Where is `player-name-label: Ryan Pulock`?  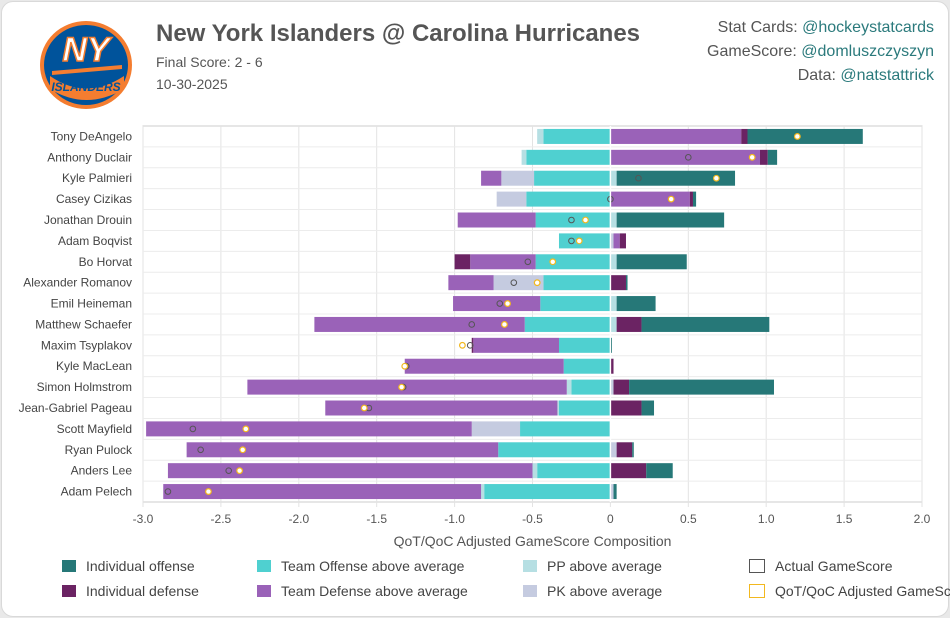 player-name-label: Ryan Pulock is located at coordinates (99, 450).